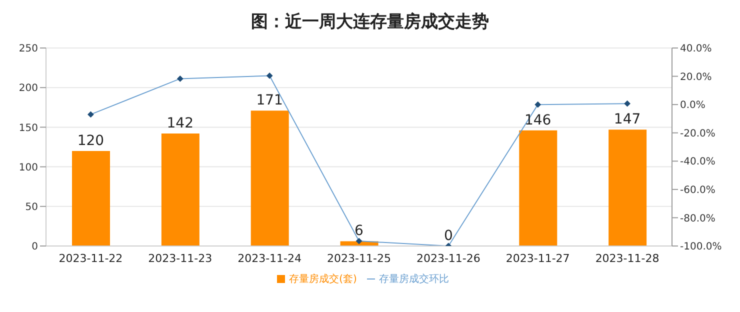 The height and width of the screenshot is (312, 740). What do you see at coordinates (696, 49) in the screenshot?
I see `y2-tick-label: 40.0%` at bounding box center [696, 49].